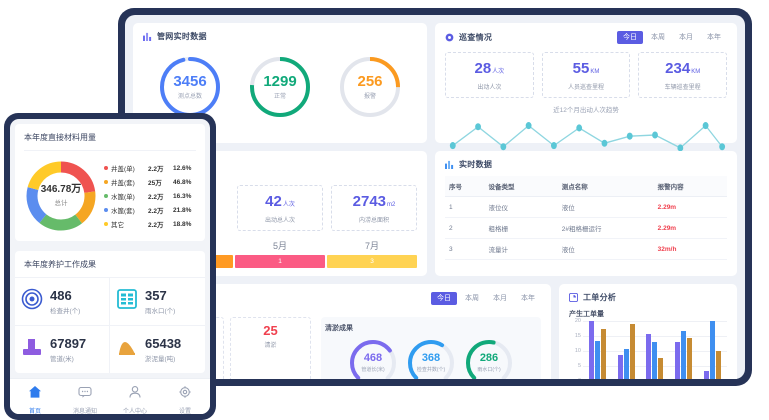 Image resolution: width=769 pixels, height=420 pixels. What do you see at coordinates (85, 399) in the screenshot?
I see `nav-item-message: 消息通知` at bounding box center [85, 399].